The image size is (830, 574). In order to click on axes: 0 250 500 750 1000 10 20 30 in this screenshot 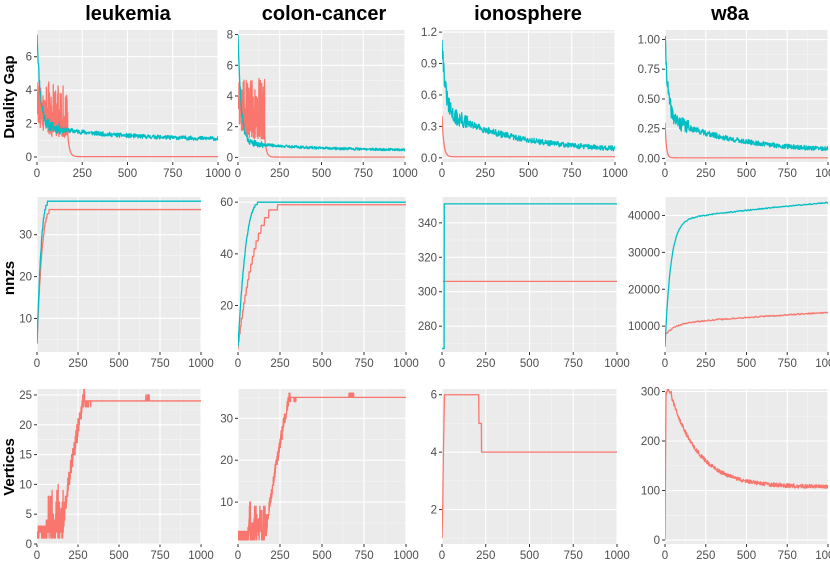, I will do `click(116, 283)`.